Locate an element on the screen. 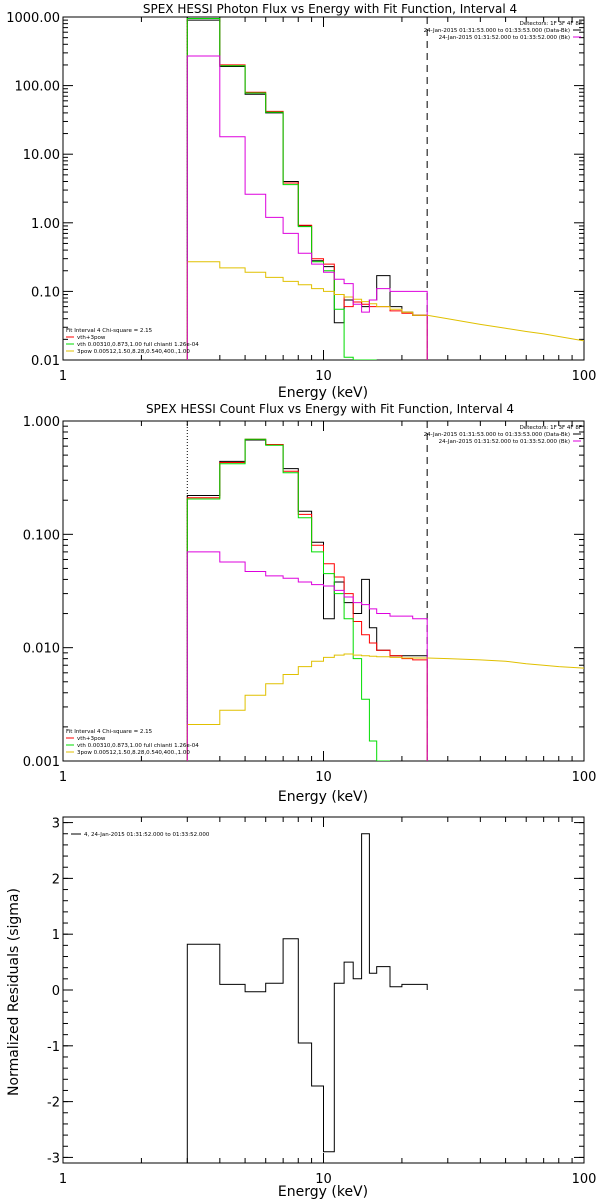 This screenshot has width=600, height=1200. residuals-x-tick-label: 100 is located at coordinates (584, 1179).